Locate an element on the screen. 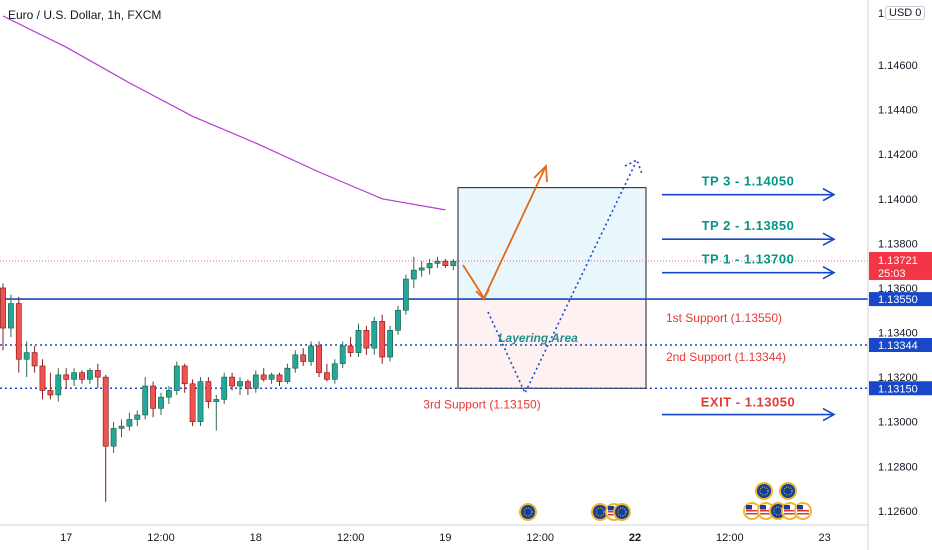 This screenshot has height=550, width=932. price-tick-label: 1.13200 is located at coordinates (898, 378).